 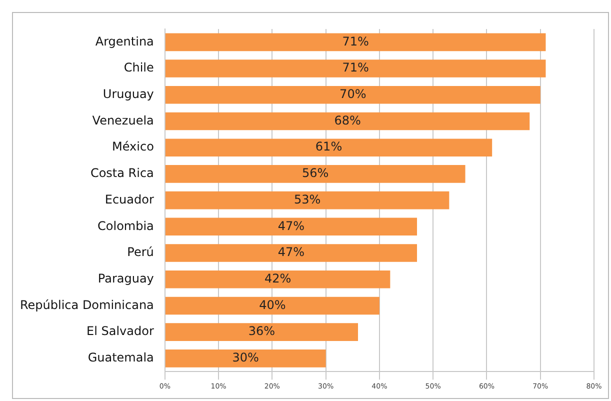 I want to click on data-label: 68%, so click(x=347, y=120).